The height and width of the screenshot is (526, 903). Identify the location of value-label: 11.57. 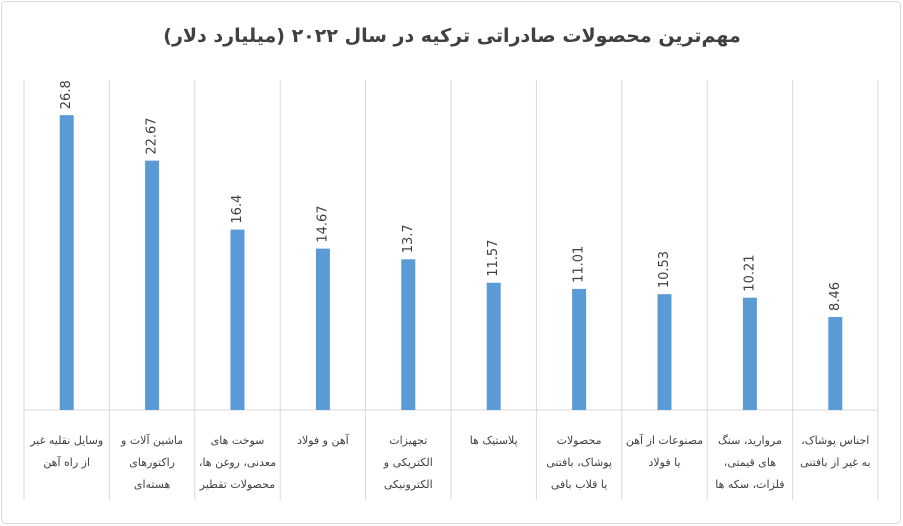
(493, 258).